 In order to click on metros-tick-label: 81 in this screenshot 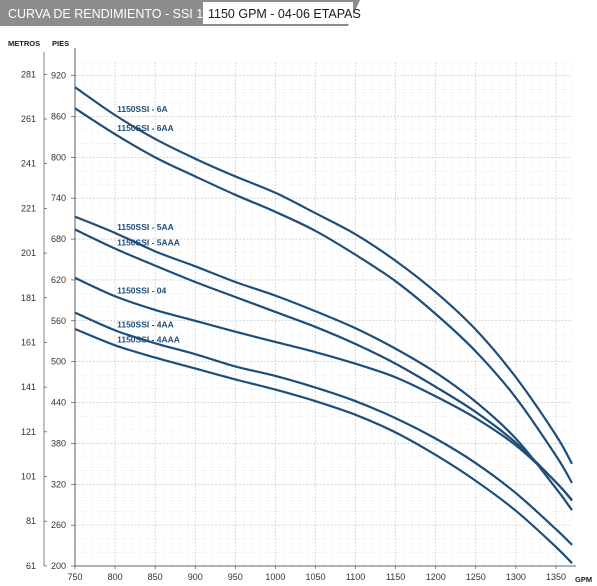, I will do `click(31, 521)`.